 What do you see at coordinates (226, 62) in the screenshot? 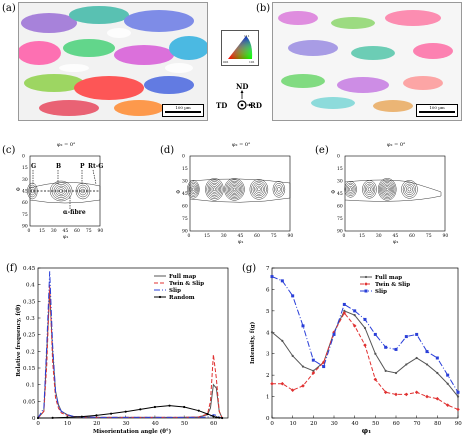
I see `ipf-001: 001` at bounding box center [226, 62].